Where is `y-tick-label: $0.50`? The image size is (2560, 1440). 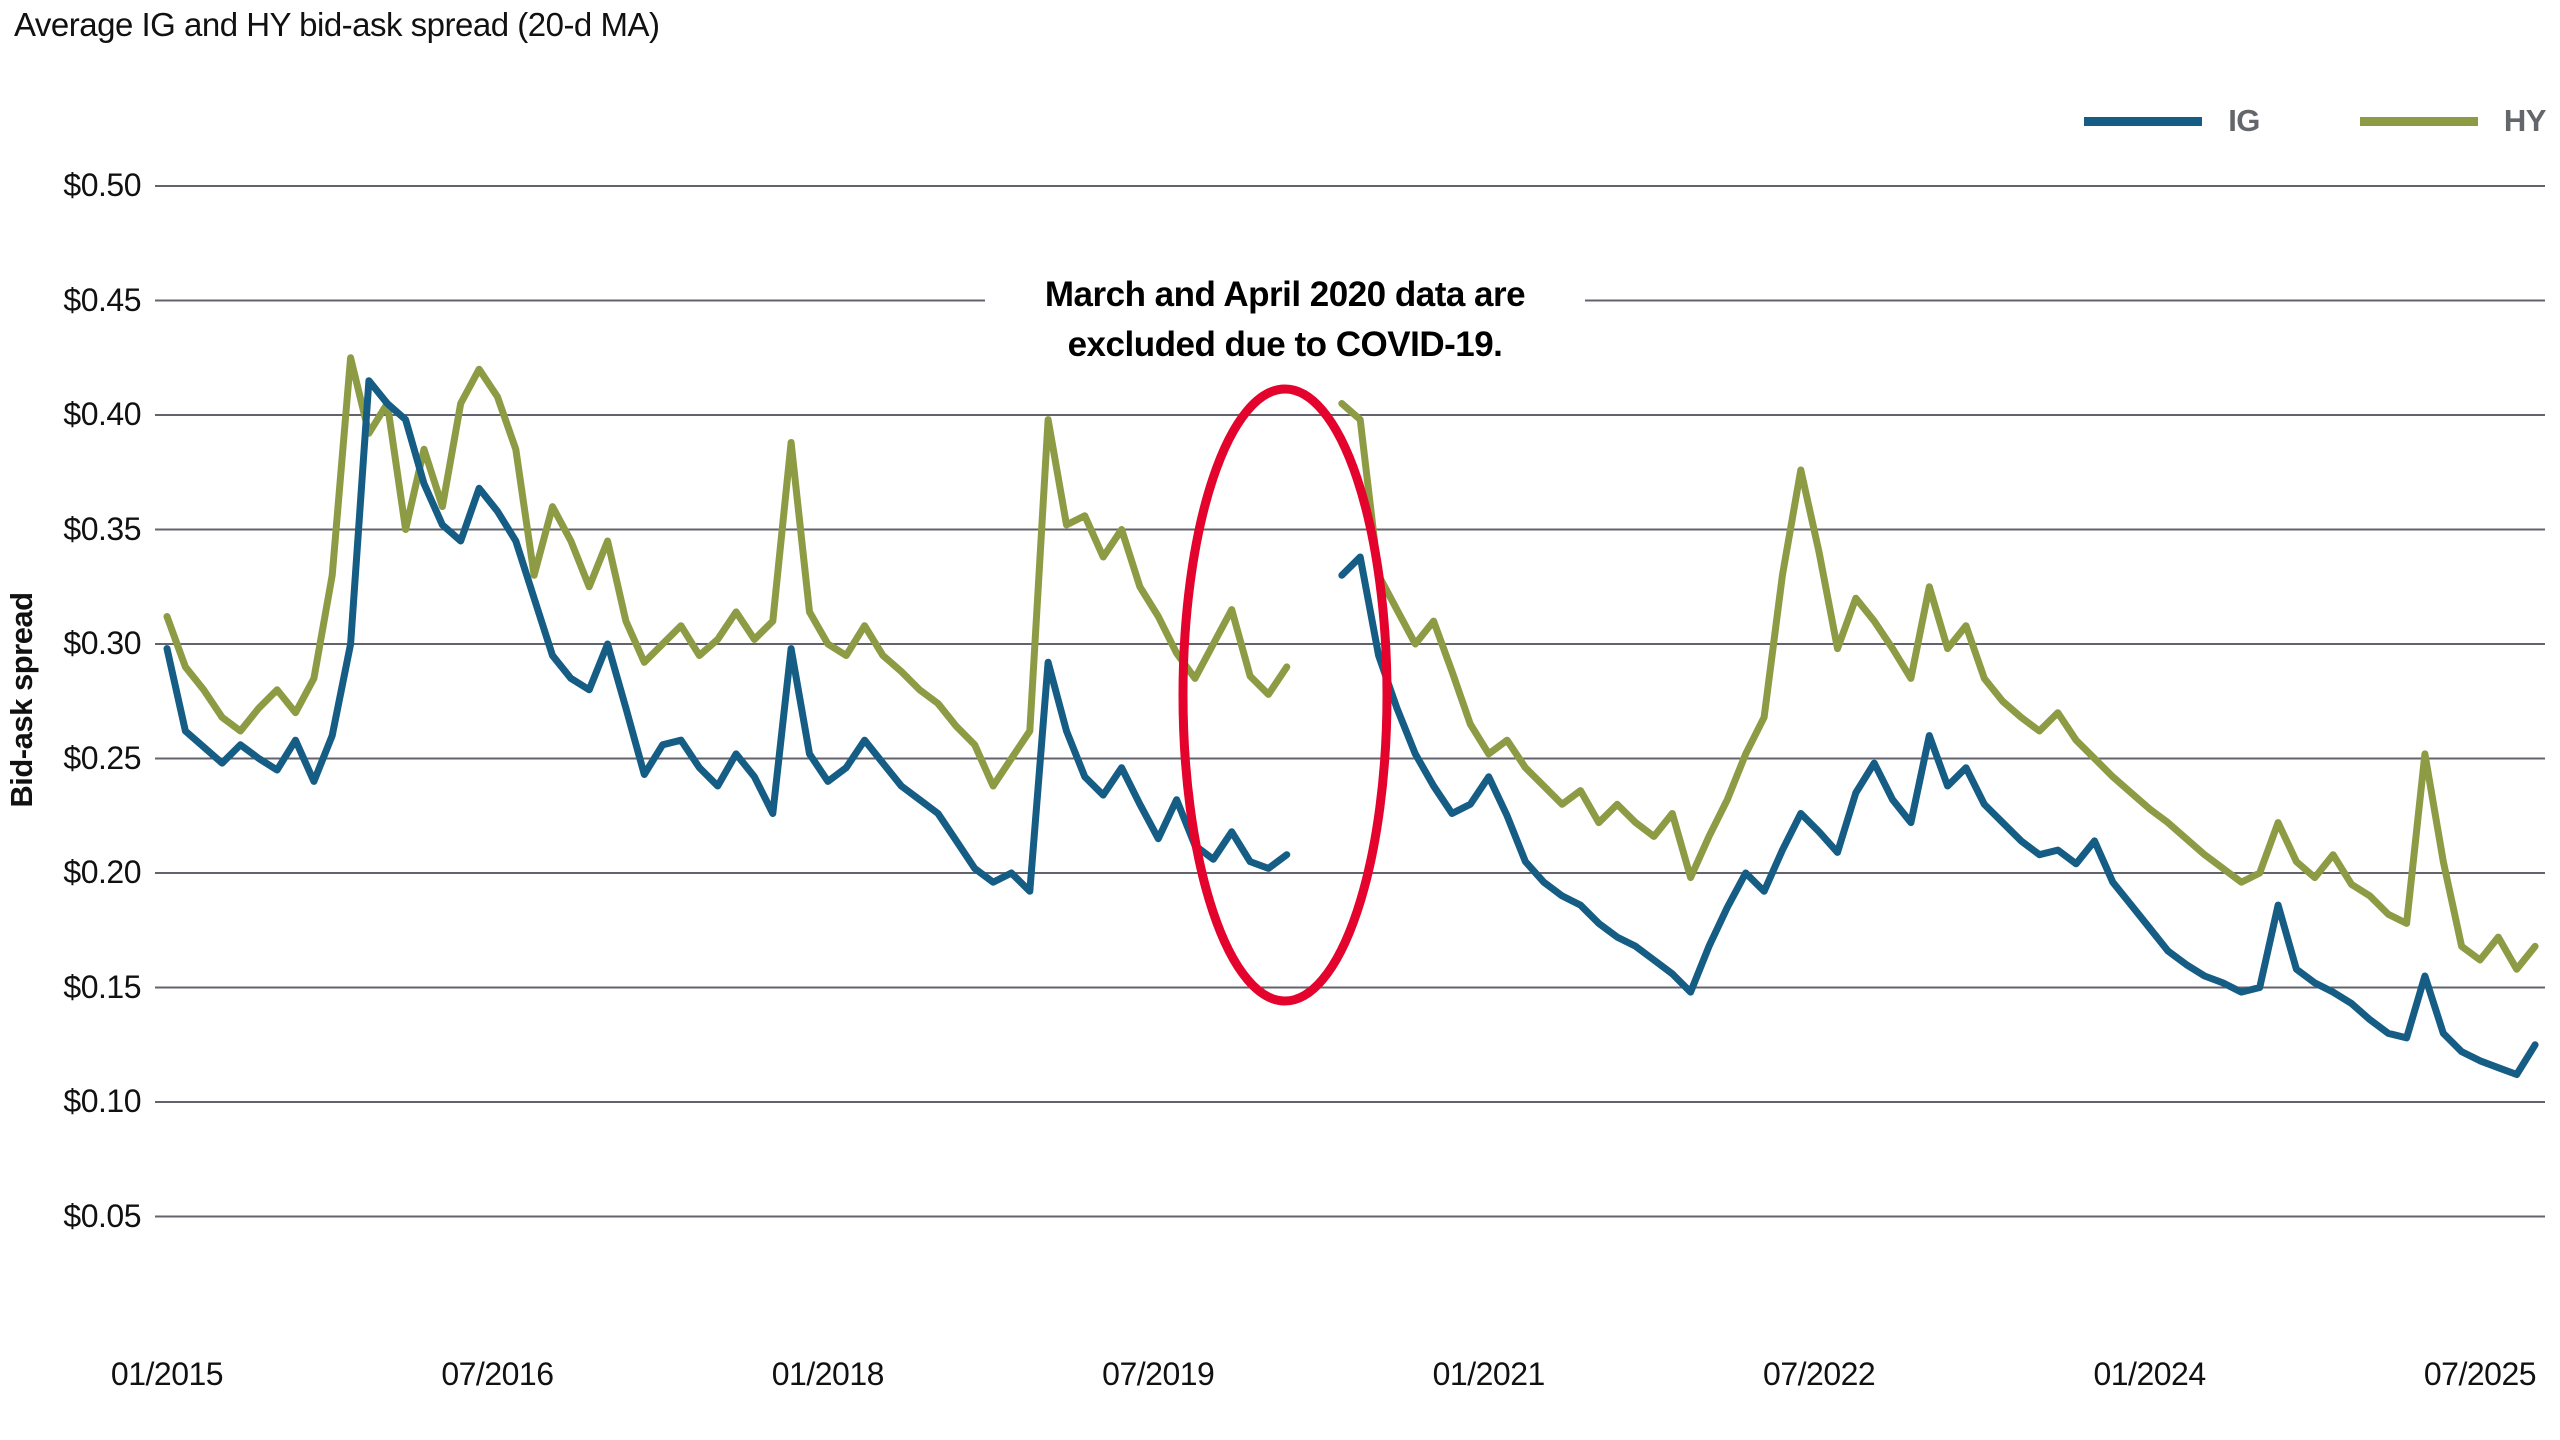
y-tick-label: $0.50 is located at coordinates (102, 185).